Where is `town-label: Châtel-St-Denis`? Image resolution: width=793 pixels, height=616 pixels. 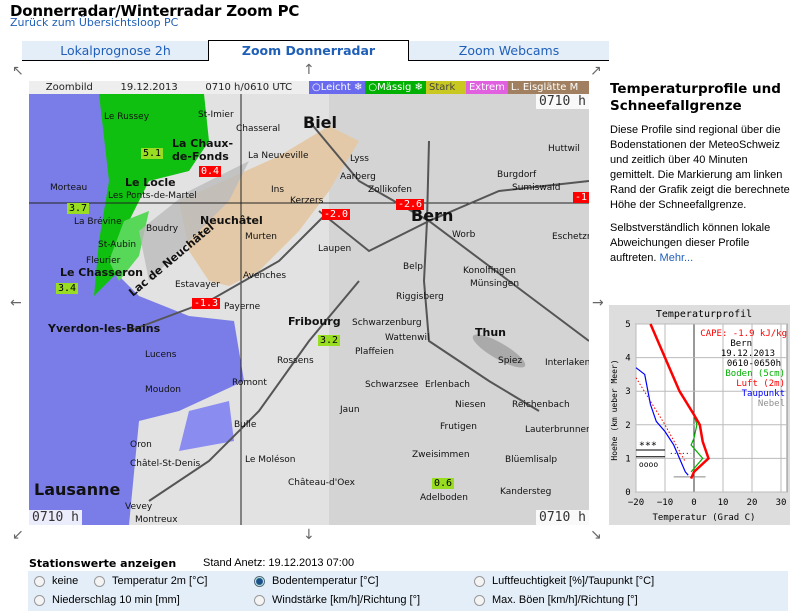 town-label: Châtel-St-Denis is located at coordinates (165, 464).